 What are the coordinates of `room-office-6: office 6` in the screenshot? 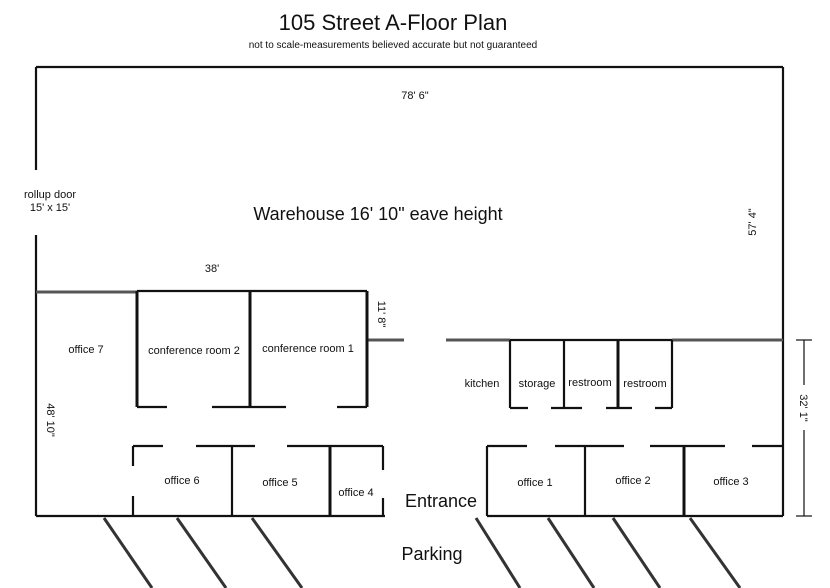 It's located at (181, 481).